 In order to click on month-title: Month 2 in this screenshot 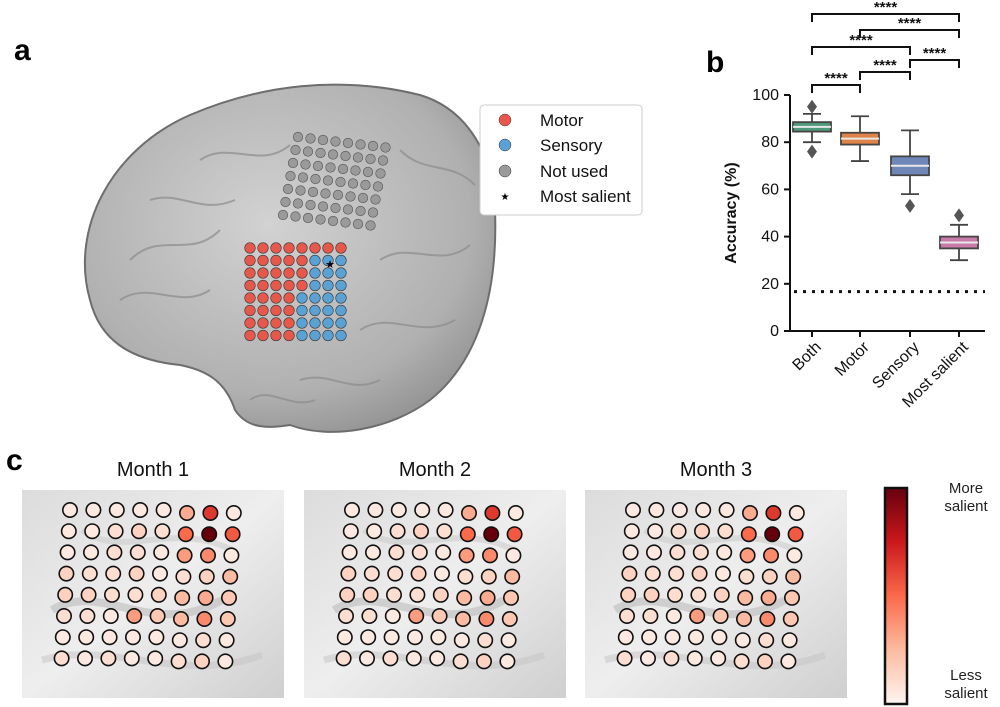, I will do `click(435, 470)`.